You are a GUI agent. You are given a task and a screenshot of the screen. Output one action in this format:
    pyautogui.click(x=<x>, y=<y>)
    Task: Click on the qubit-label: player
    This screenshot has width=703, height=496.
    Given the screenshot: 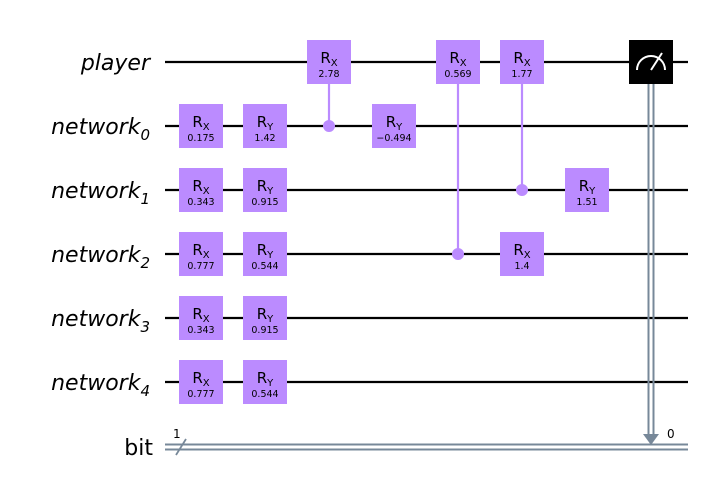 What is the action you would take?
    pyautogui.click(x=116, y=63)
    